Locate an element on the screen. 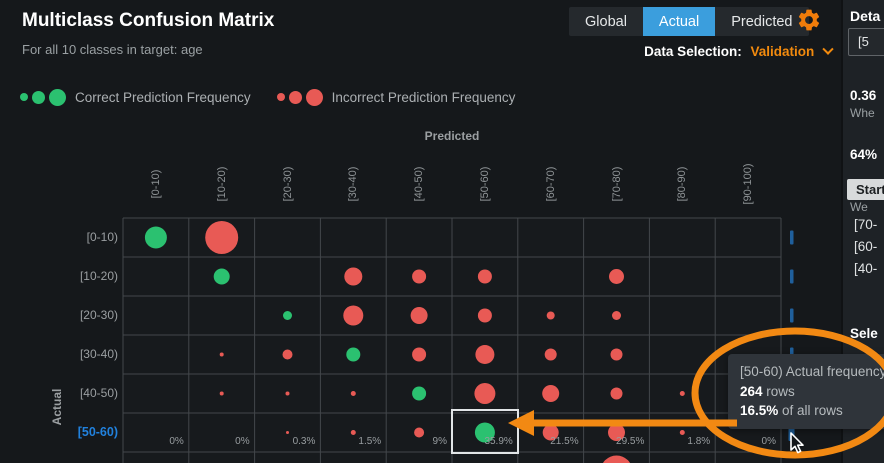  start-chip: Start is located at coordinates (865, 189).